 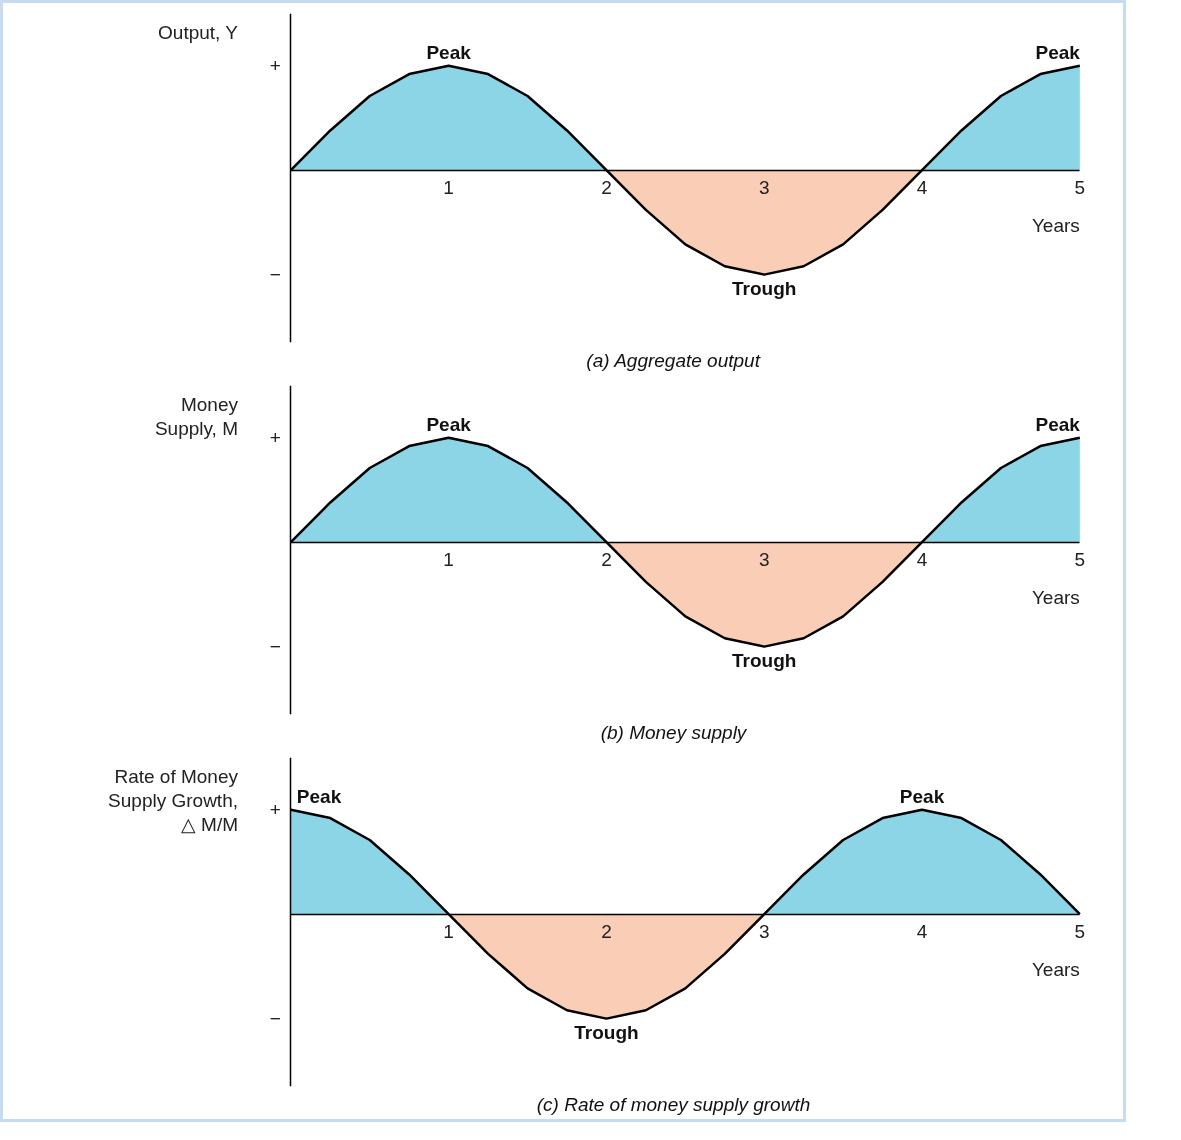 I want to click on y-axis-title: Money Supply, M, so click(x=196, y=417).